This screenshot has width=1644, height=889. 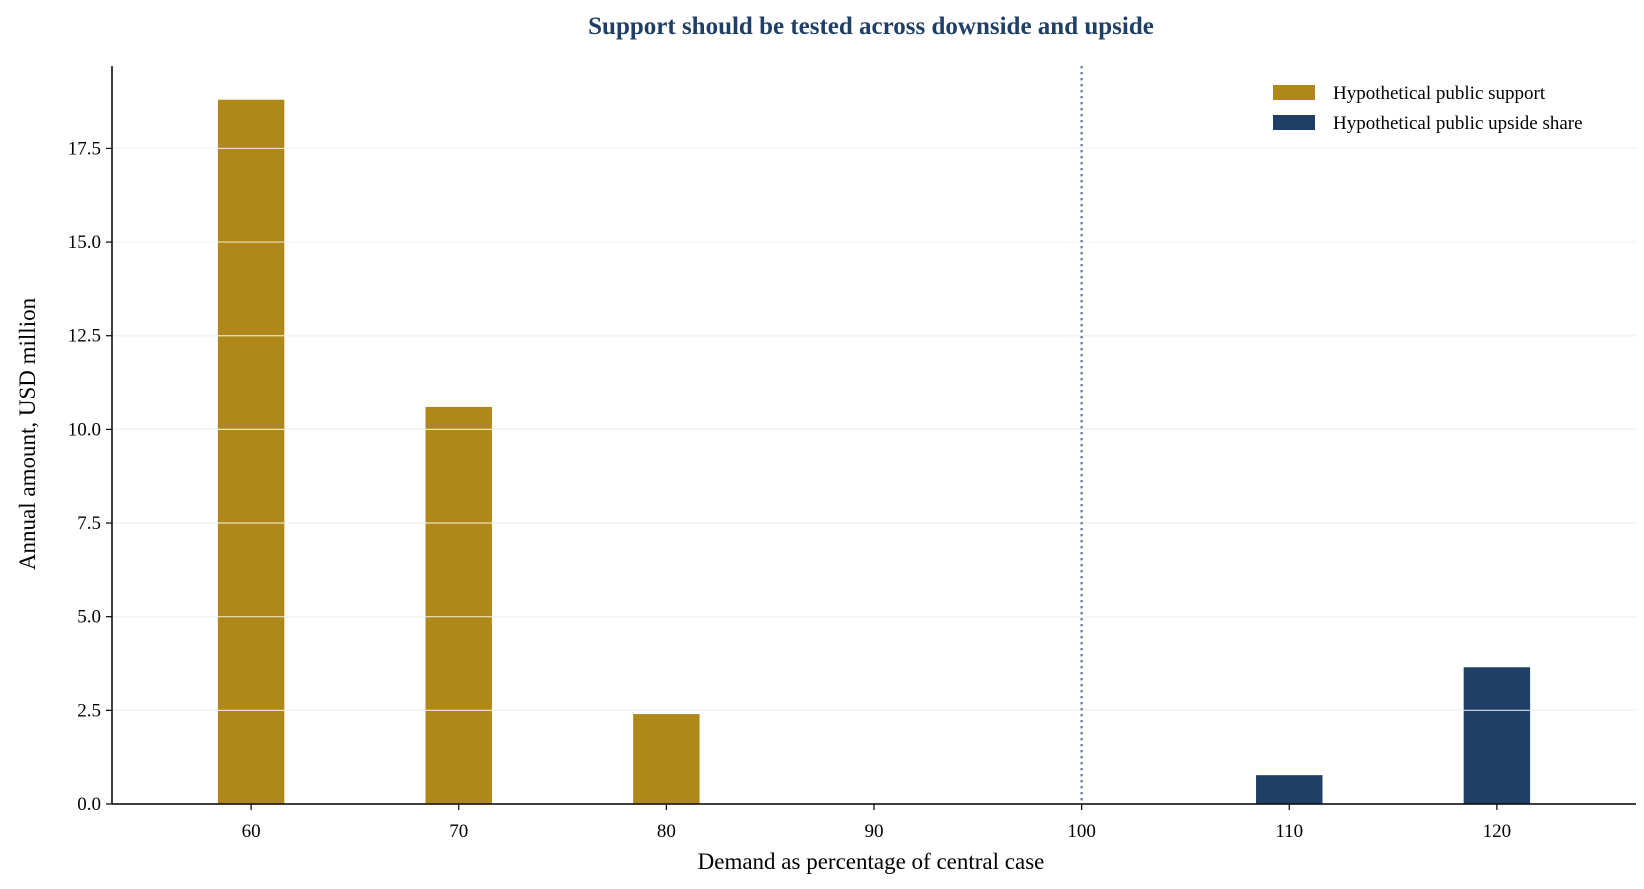 What do you see at coordinates (84, 429) in the screenshot?
I see `y-tick-label-4: 10.0` at bounding box center [84, 429].